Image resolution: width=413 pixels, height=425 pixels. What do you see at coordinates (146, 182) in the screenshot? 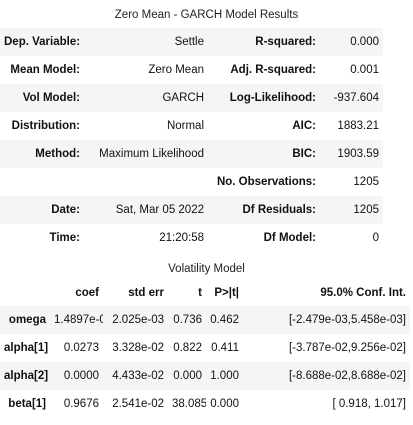
I see `empty-value` at bounding box center [146, 182].